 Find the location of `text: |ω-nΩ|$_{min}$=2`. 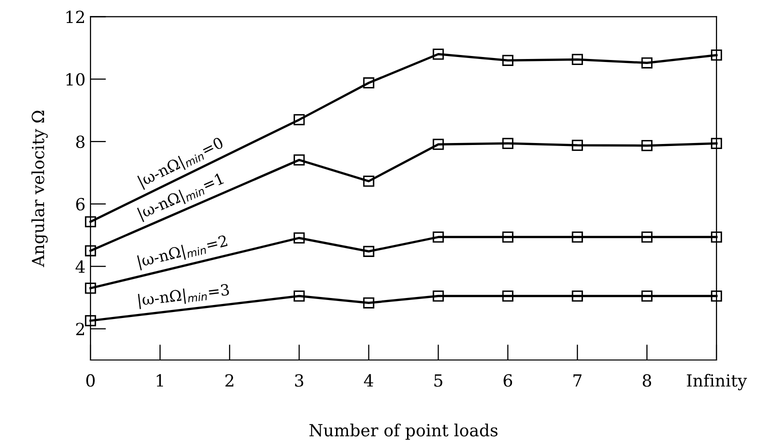

text: |ω-nΩ|$_{min}$=2 is located at coordinates (182, 252).